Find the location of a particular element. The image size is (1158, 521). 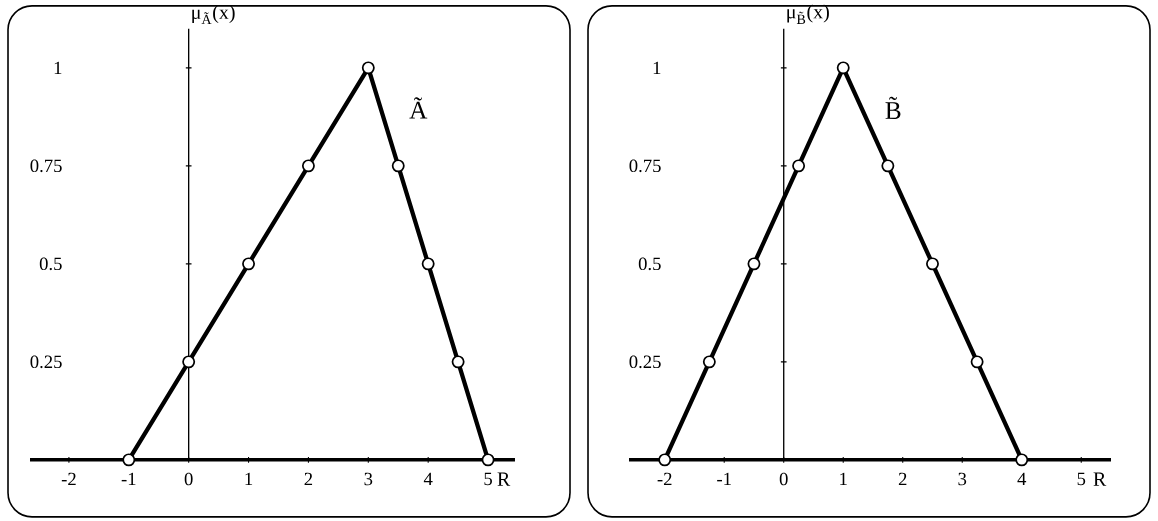

annotation: B̃ is located at coordinates (893, 108).